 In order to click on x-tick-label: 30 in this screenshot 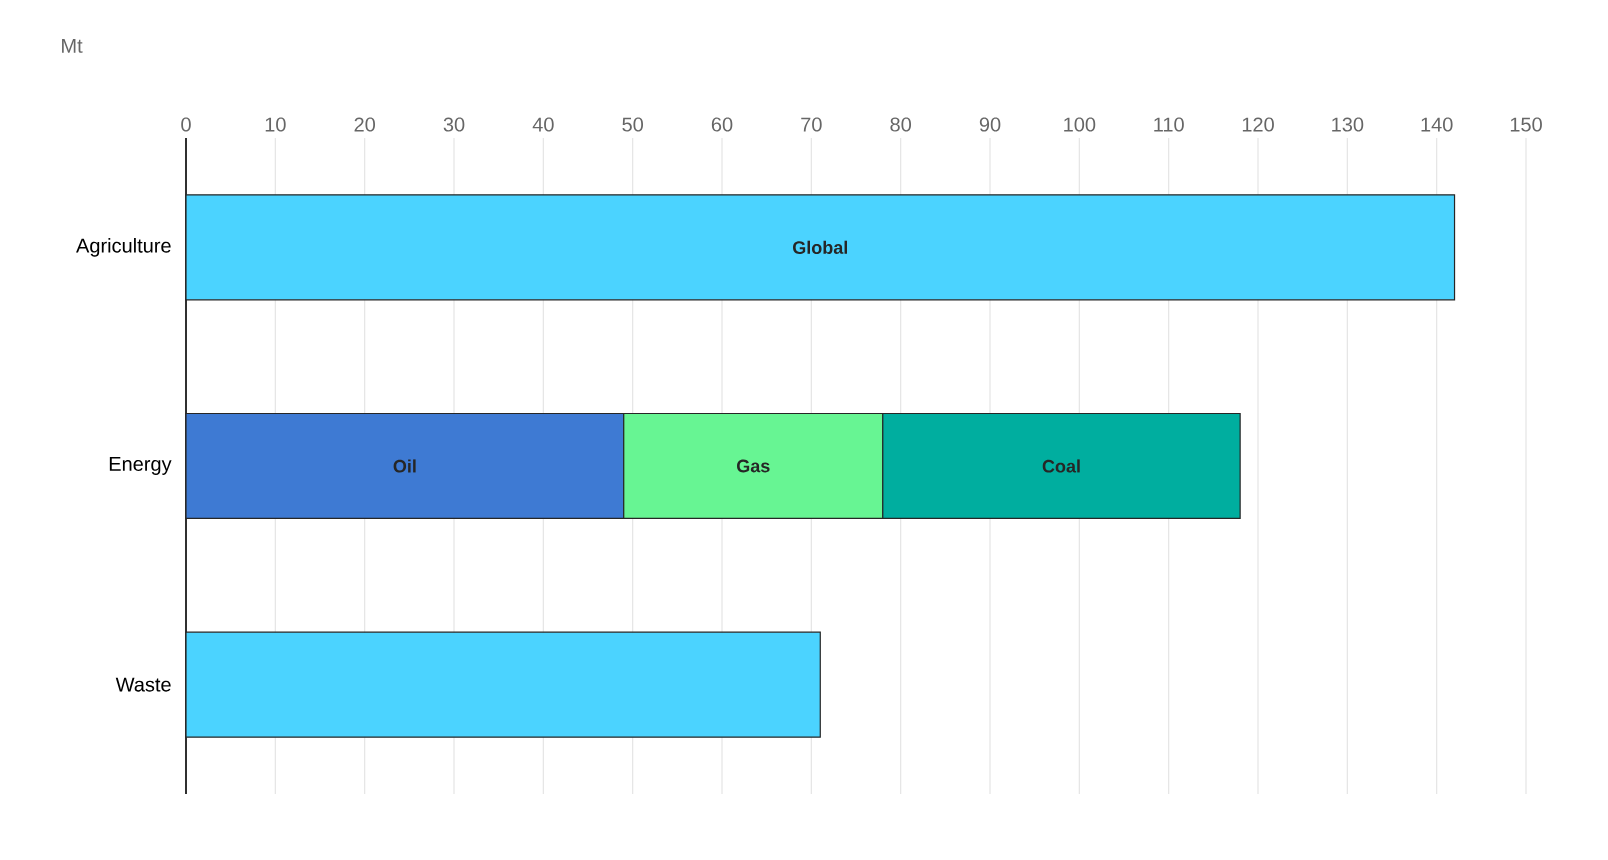, I will do `click(454, 124)`.